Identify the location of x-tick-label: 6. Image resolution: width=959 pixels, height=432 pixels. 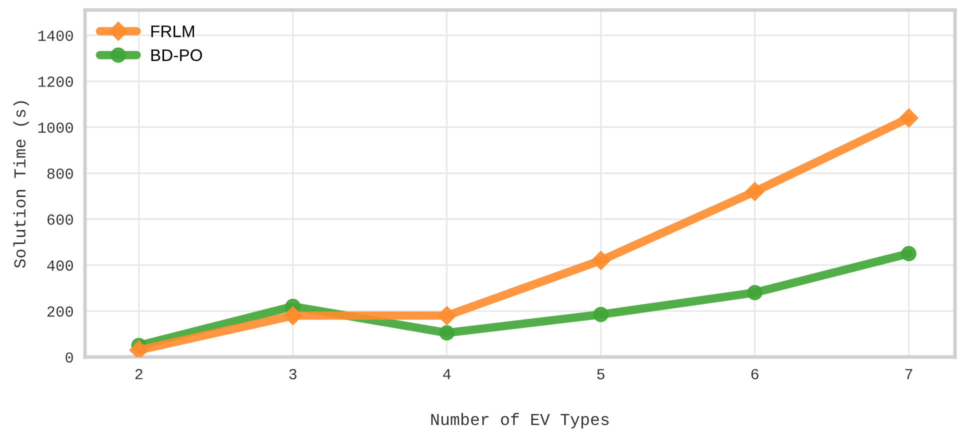
(754, 374).